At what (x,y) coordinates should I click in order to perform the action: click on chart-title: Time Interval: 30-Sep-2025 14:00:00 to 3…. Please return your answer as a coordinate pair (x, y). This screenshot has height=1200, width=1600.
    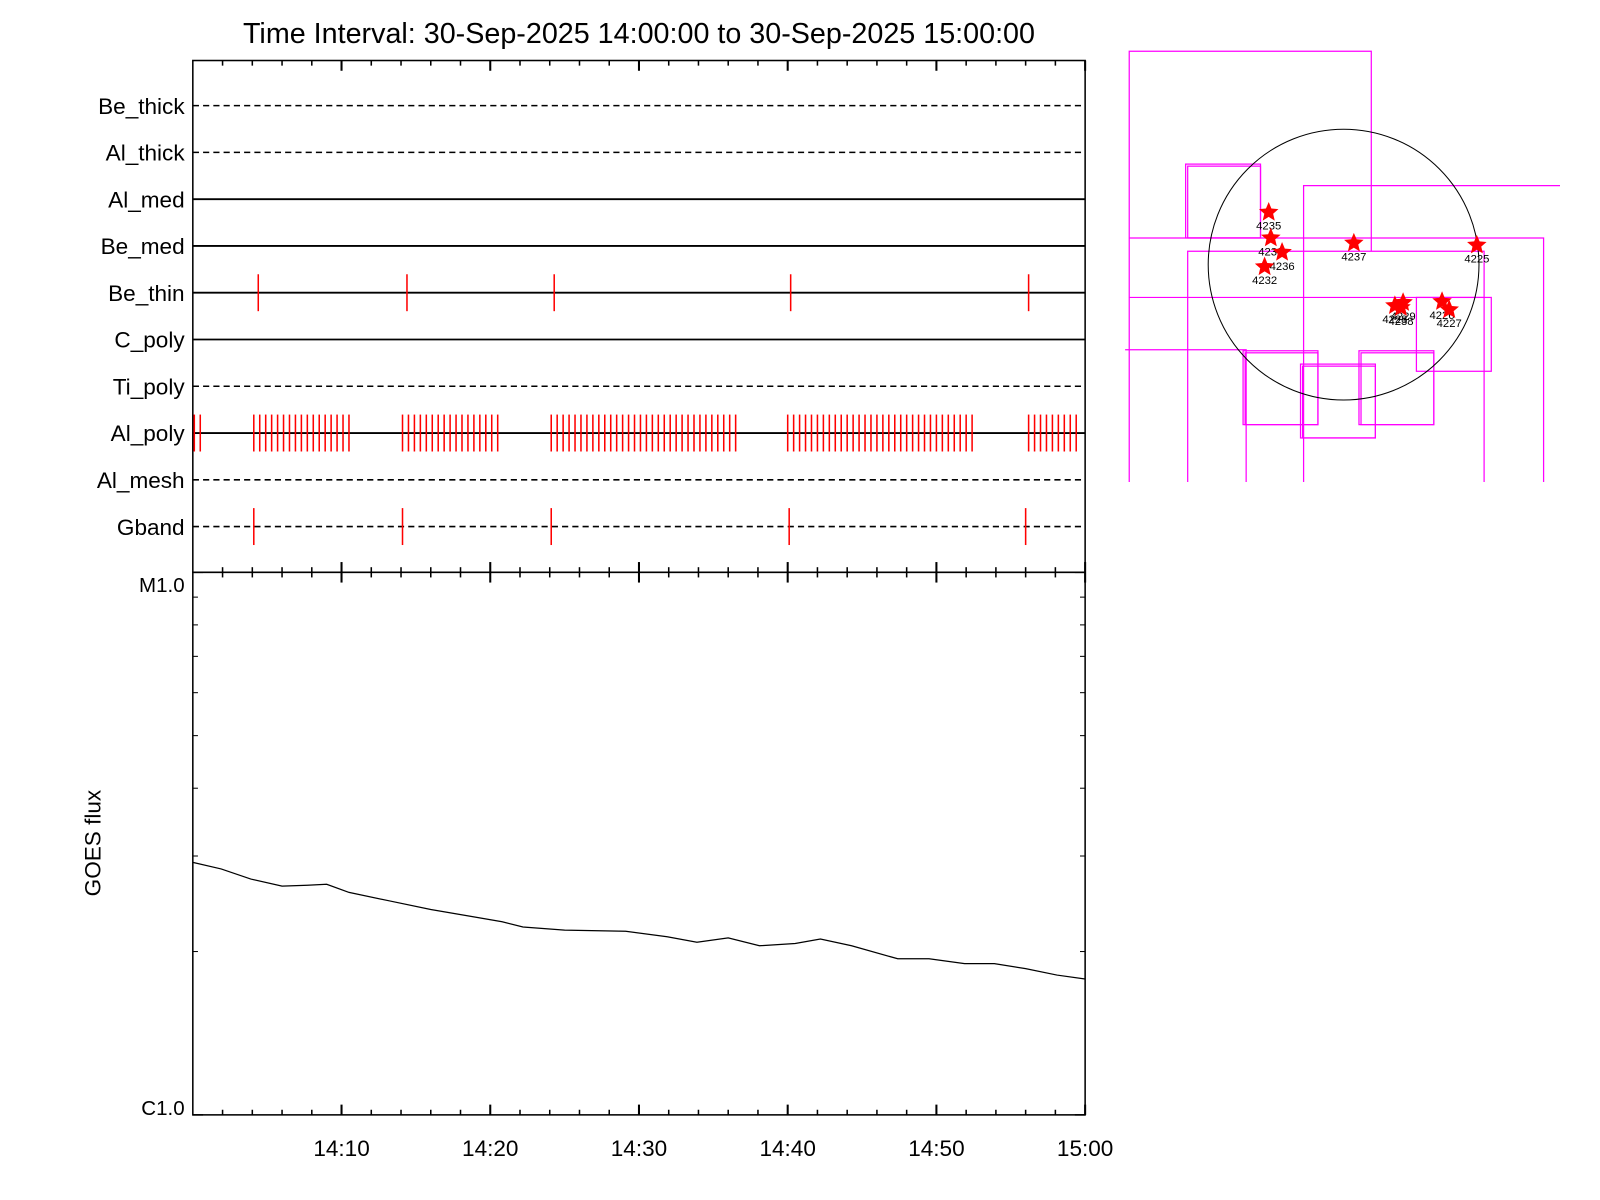
    Looking at the image, I should click on (639, 34).